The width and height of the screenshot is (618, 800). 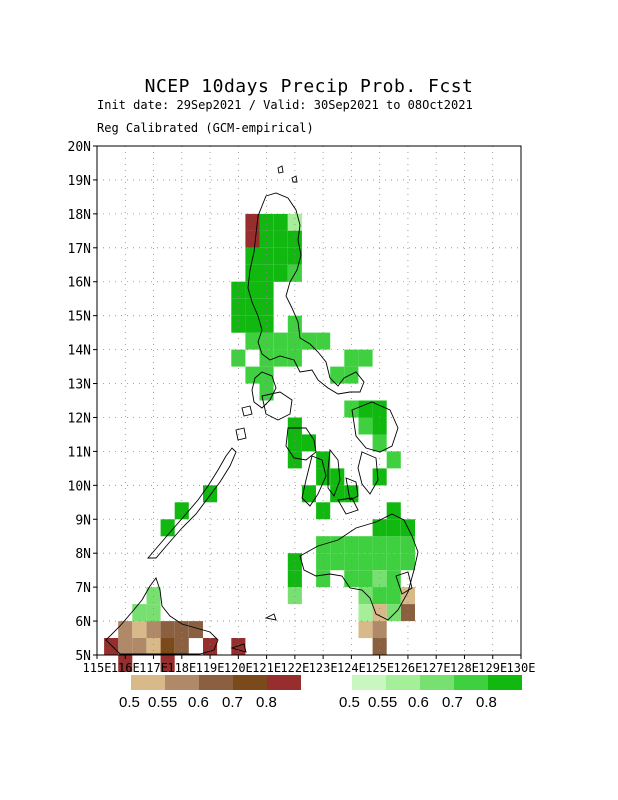 I want to click on lon-tick-label: 125E, so click(x=379, y=668).